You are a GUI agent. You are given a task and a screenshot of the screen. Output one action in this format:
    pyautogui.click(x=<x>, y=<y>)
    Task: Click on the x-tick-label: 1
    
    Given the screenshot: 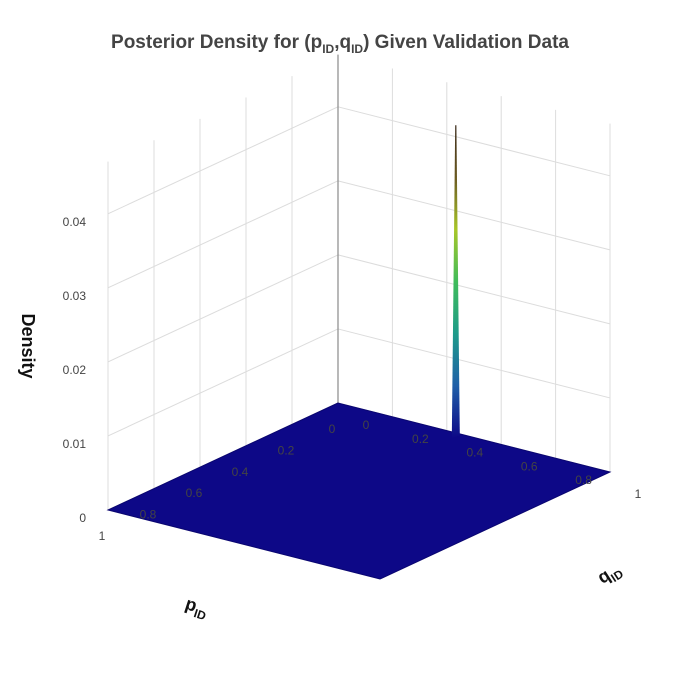 What is the action you would take?
    pyautogui.click(x=102, y=536)
    